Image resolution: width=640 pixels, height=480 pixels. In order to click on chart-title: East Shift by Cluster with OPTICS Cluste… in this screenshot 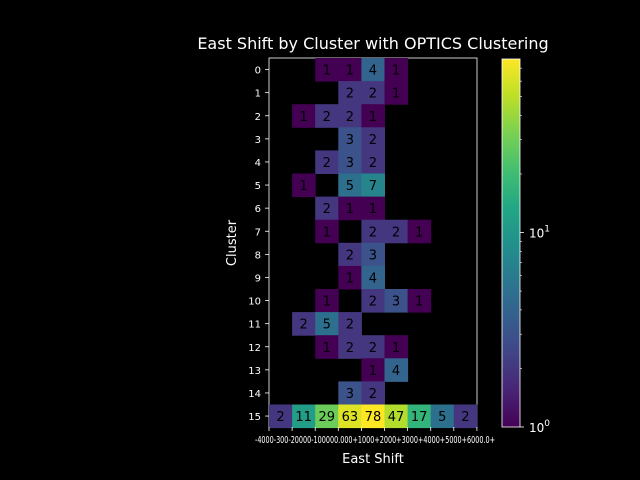, I will do `click(372, 43)`.